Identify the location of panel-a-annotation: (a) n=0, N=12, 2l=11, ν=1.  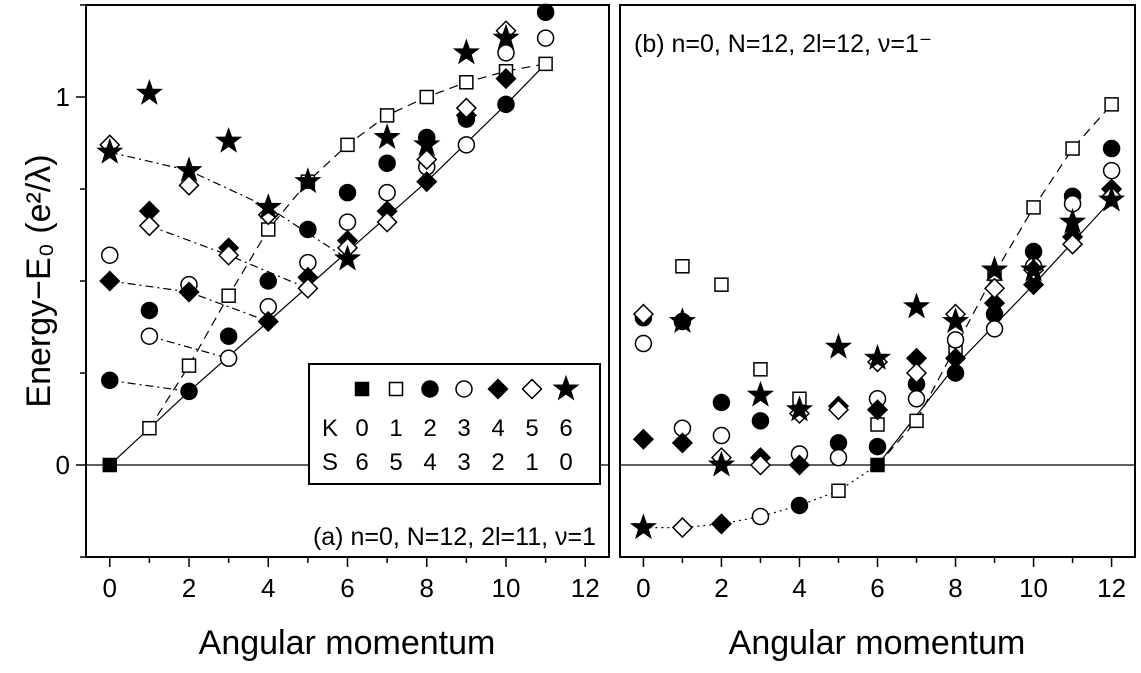
(454, 537).